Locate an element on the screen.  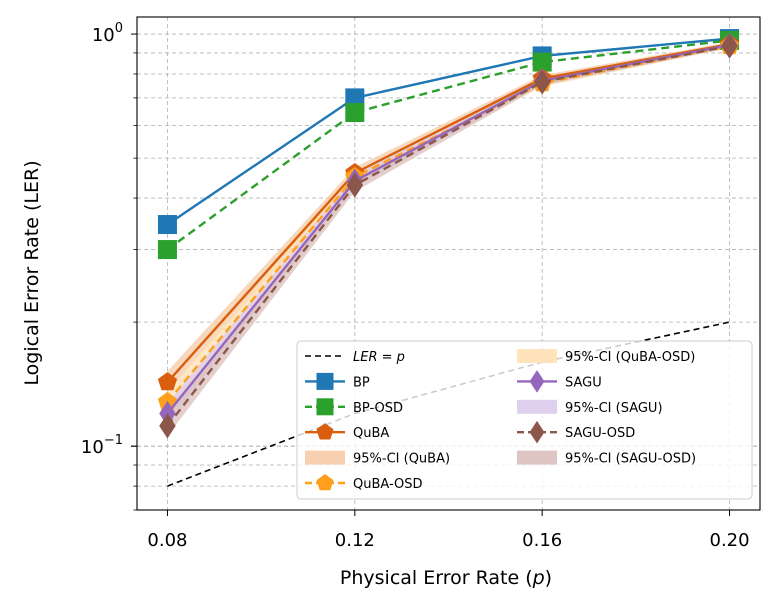
legend-label: LER = p is located at coordinates (379, 357).